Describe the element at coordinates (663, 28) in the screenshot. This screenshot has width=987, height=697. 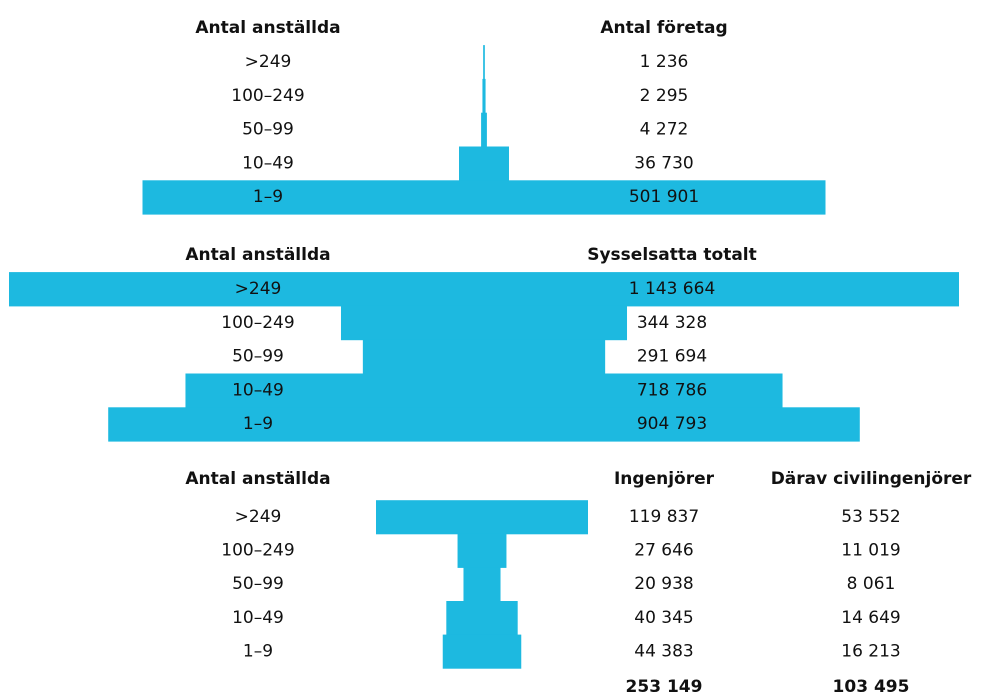
I see `series-name: Antal företag` at that location.